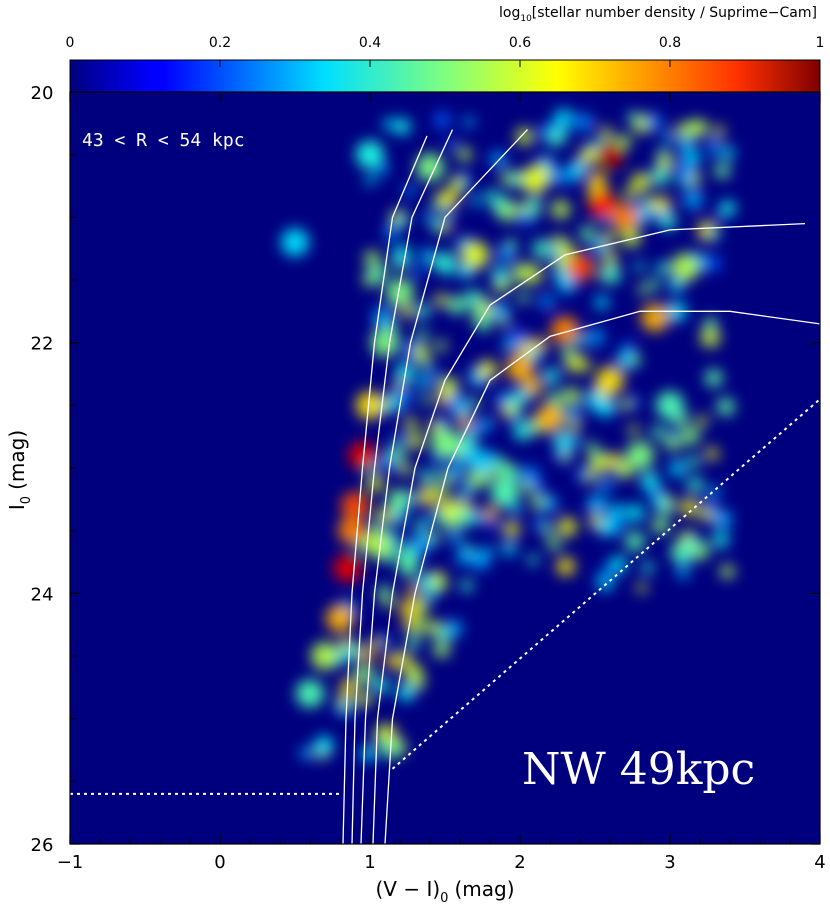 The height and width of the screenshot is (910, 830). I want to click on x-tick-label: −1, so click(70, 862).